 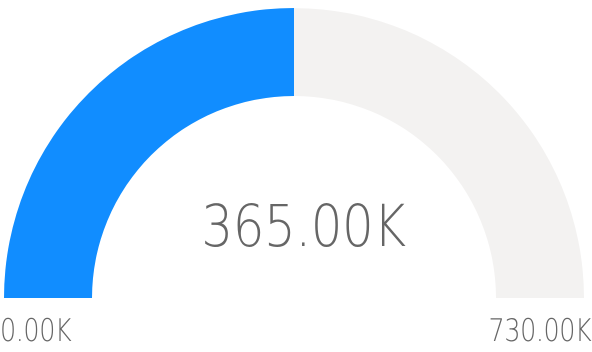 I want to click on gauge-max-label: 730.00K, so click(x=539, y=331).